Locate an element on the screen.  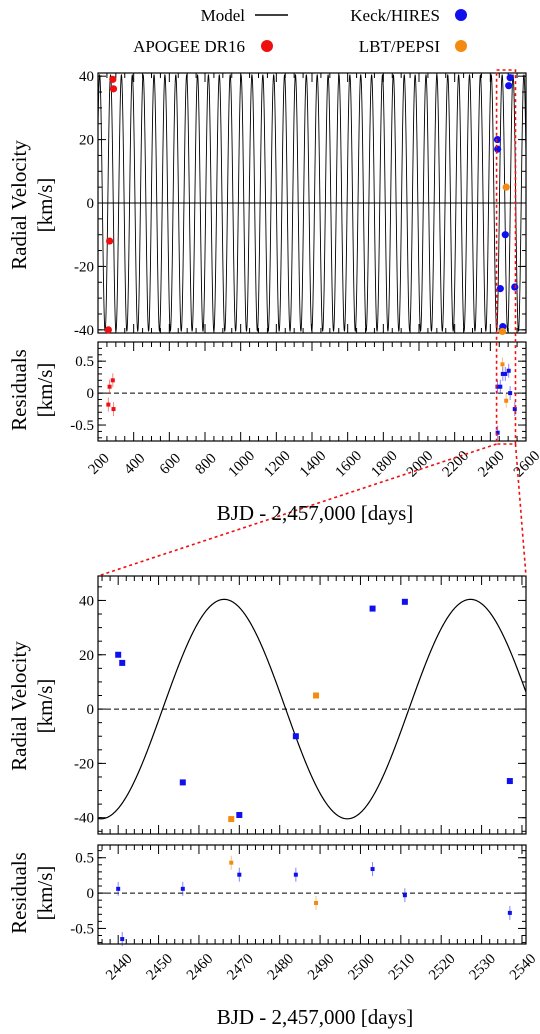
xtick-label: 2540 is located at coordinates (523, 967).